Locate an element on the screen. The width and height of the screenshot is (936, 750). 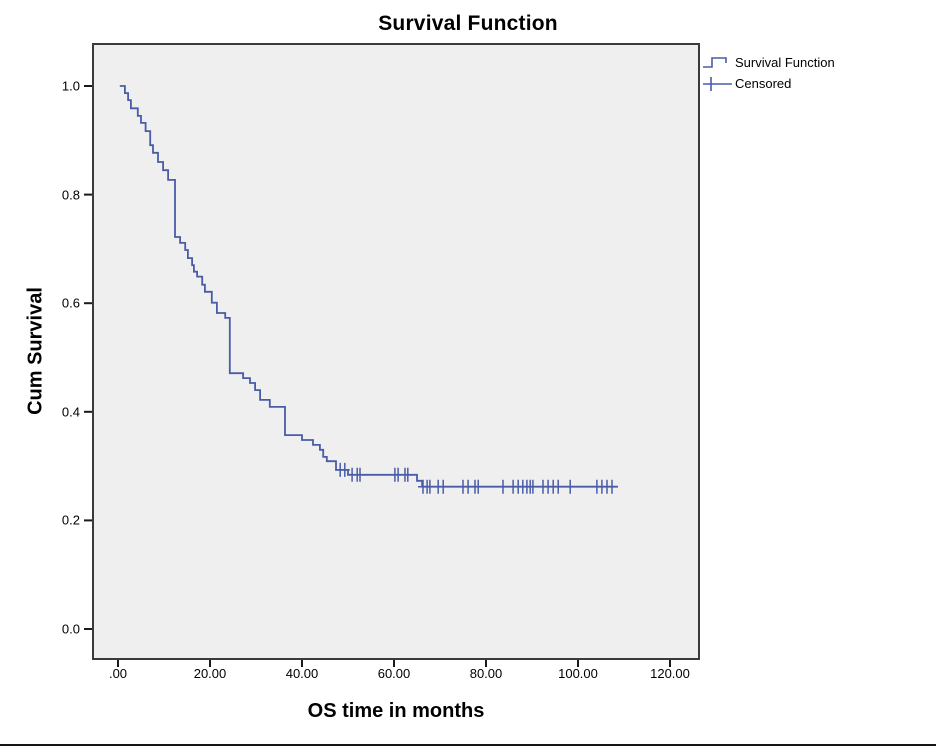
x-tick-label: 80.00 is located at coordinates (486, 673).